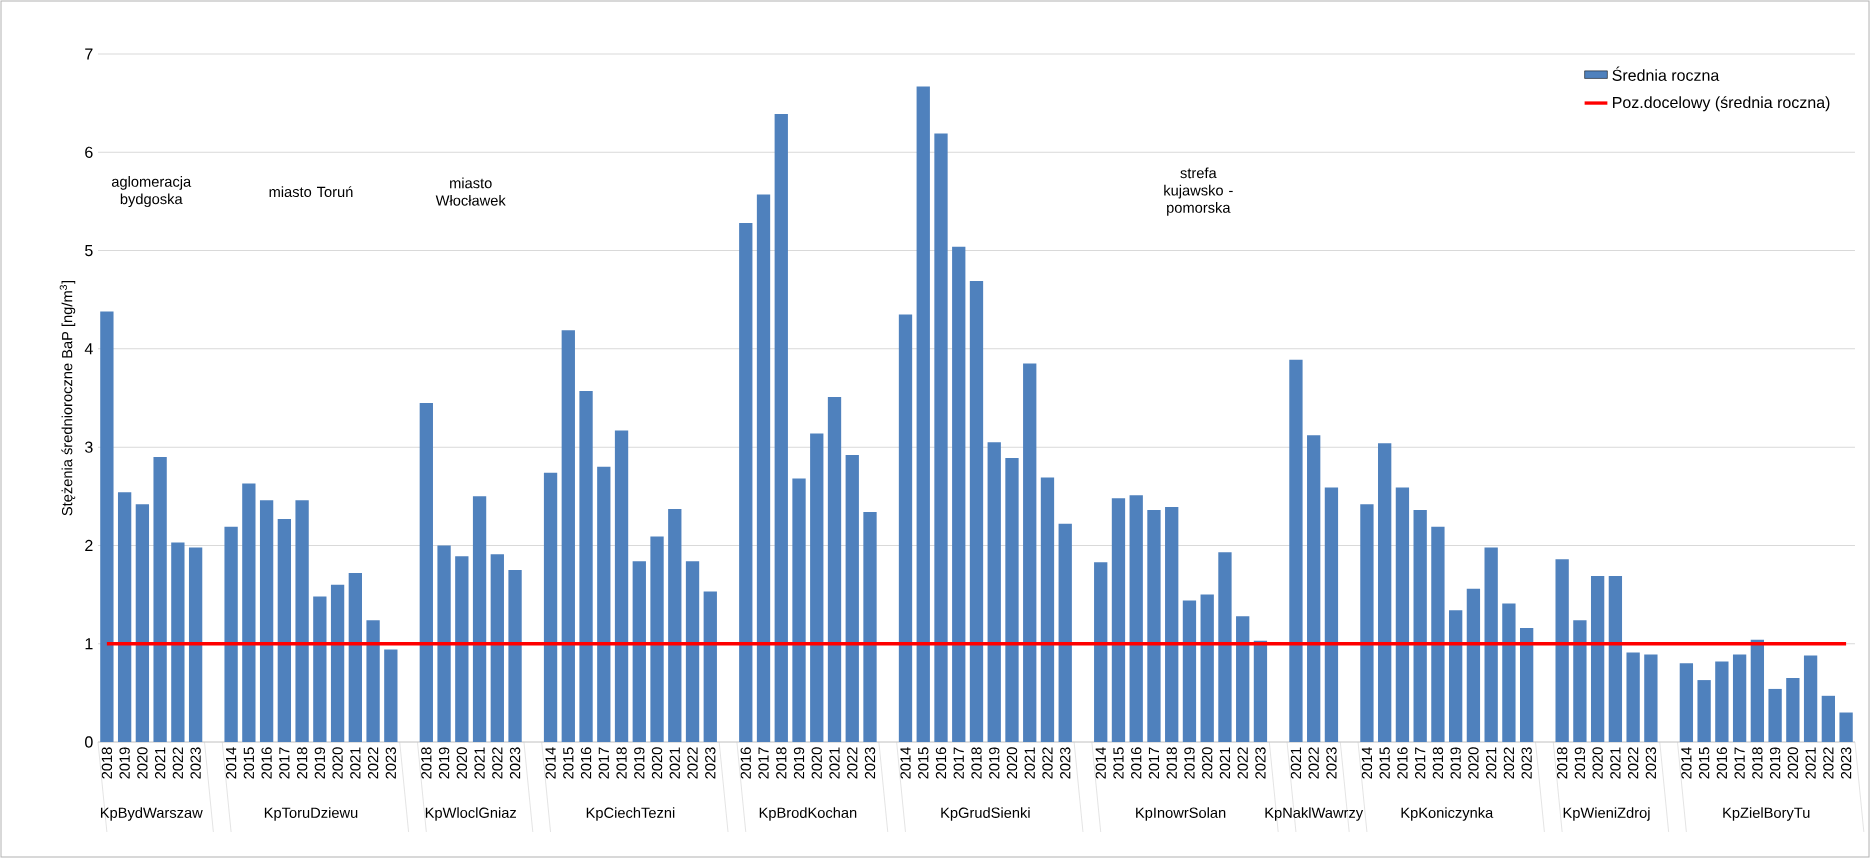 The height and width of the screenshot is (858, 1870). Describe the element at coordinates (67, 398) in the screenshot. I see `y-axis-title: Stężenia średnioroczne BaP [ng/m$^{3}$]` at that location.